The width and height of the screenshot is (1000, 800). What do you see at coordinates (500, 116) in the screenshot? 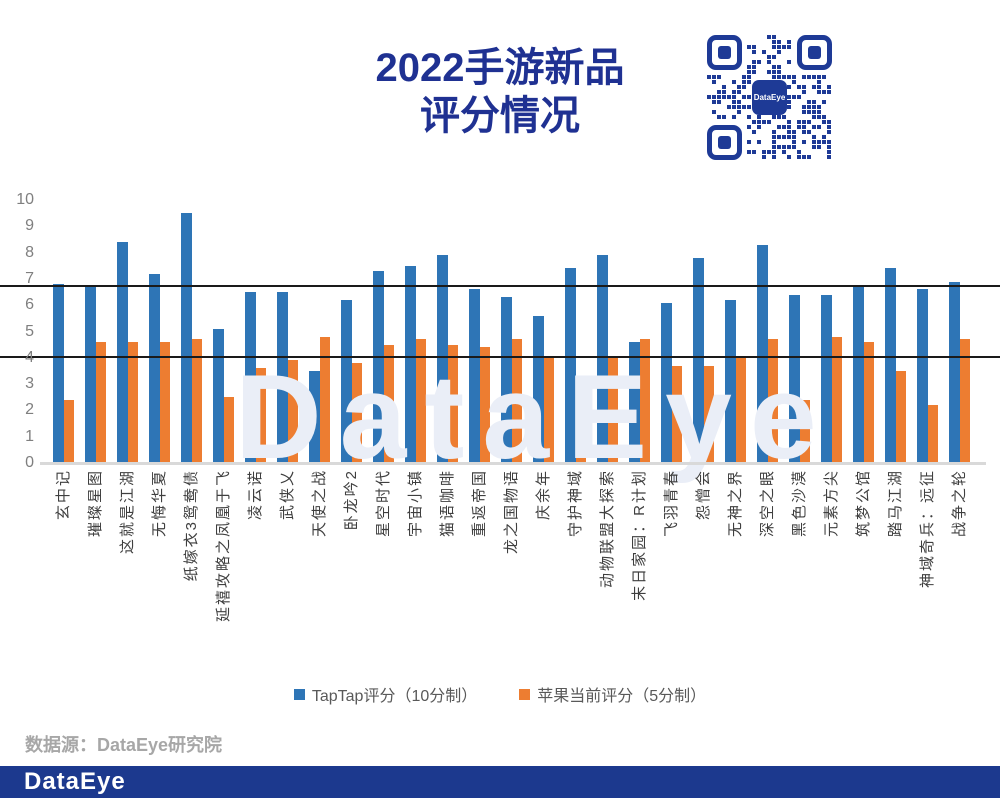
I see `chart-title-line2: 评分情况` at bounding box center [500, 116].